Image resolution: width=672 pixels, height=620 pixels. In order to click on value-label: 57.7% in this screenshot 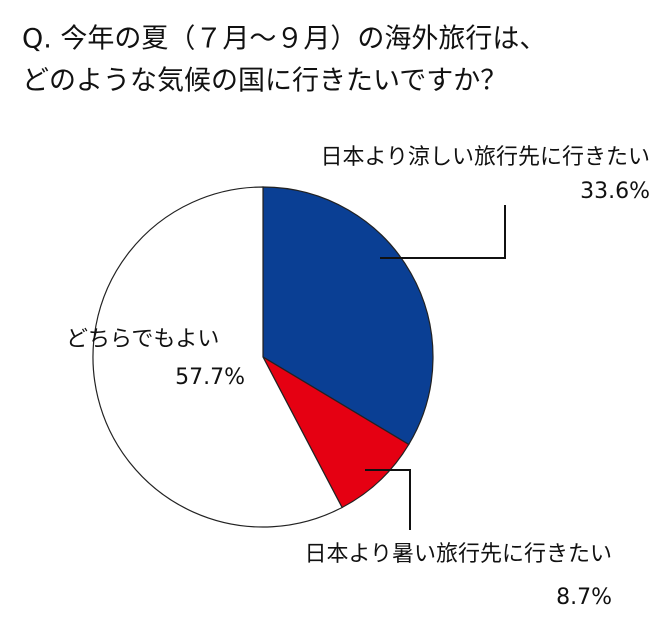, I will do `click(210, 377)`.